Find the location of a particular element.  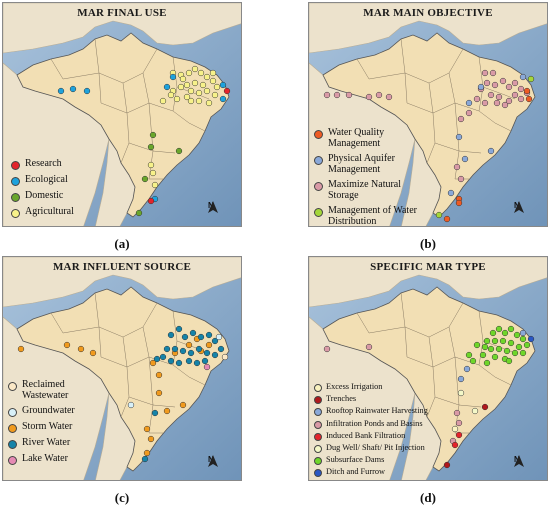

legend-item: Lake Water is located at coordinates (45, 459).